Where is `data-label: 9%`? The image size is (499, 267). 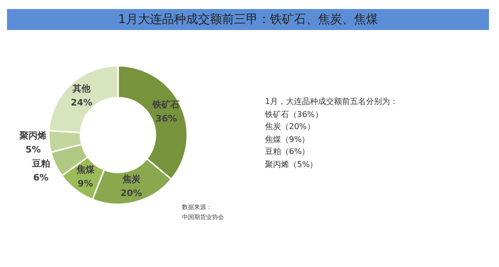
data-label: 9% is located at coordinates (85, 184).